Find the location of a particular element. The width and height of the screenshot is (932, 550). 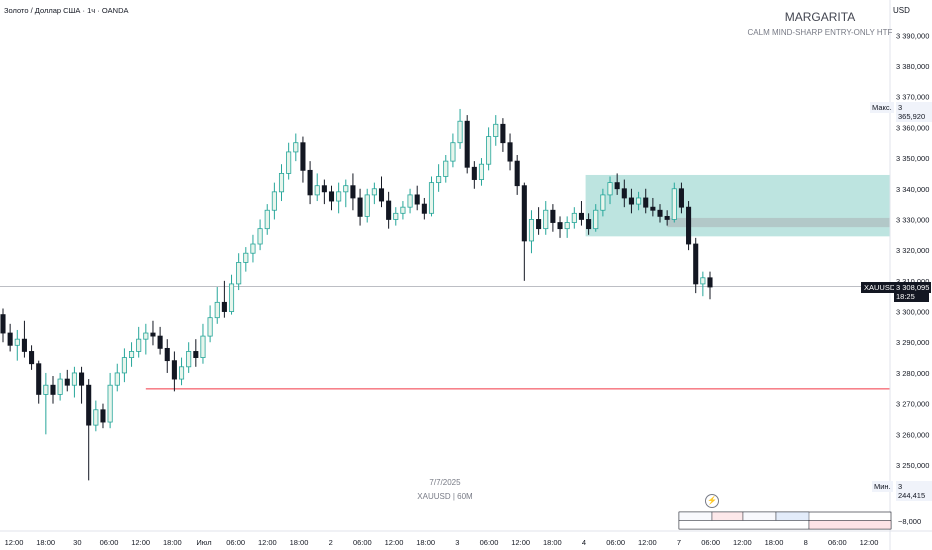

symbol-tag: XAUUSD is located at coordinates (880, 287).